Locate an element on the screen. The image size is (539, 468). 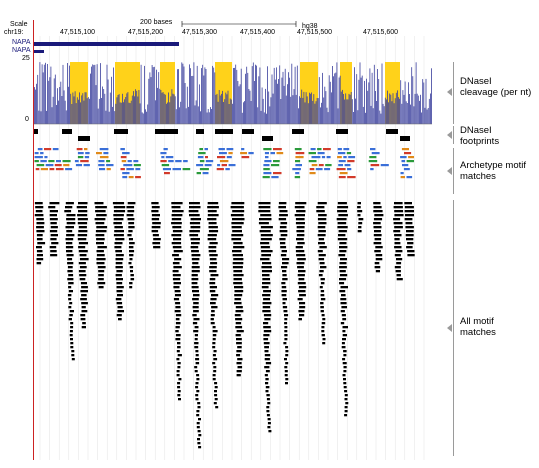
track-bracket-all-motifs is located at coordinates (448, 328).